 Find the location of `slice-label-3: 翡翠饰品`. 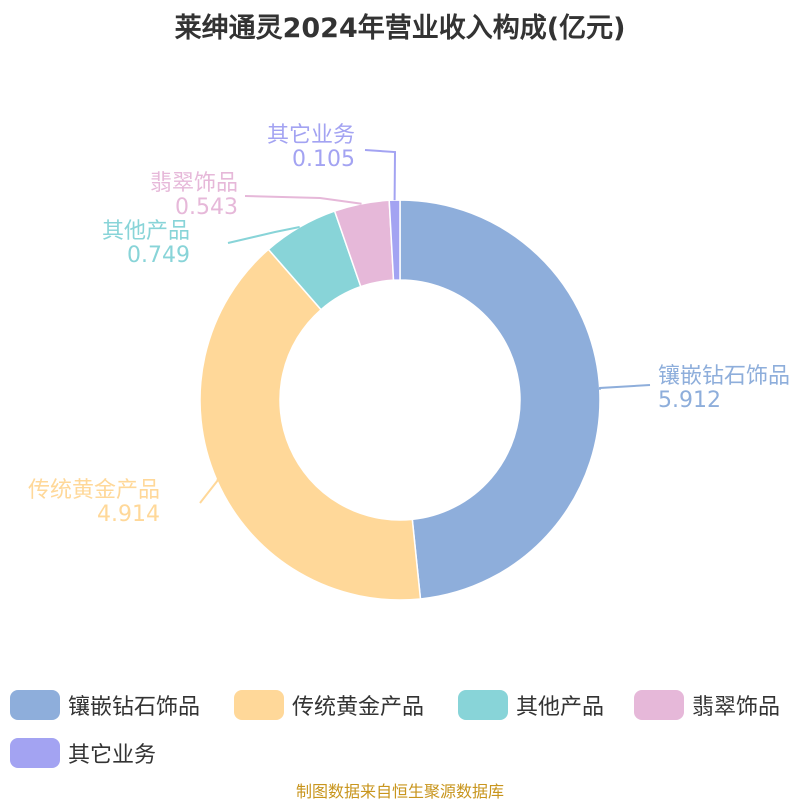

slice-label-3: 翡翠饰品 is located at coordinates (194, 183).